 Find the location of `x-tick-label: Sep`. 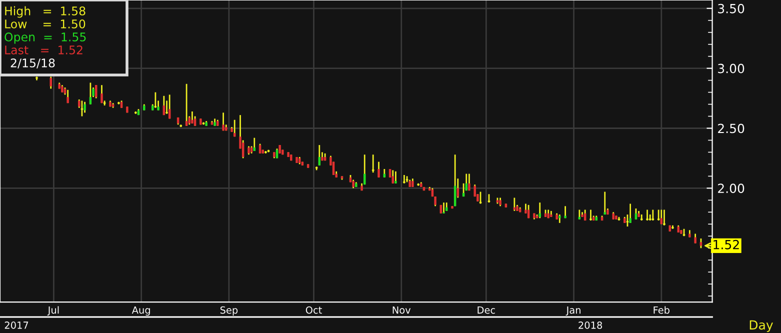

x-tick-label: Sep is located at coordinates (229, 311).